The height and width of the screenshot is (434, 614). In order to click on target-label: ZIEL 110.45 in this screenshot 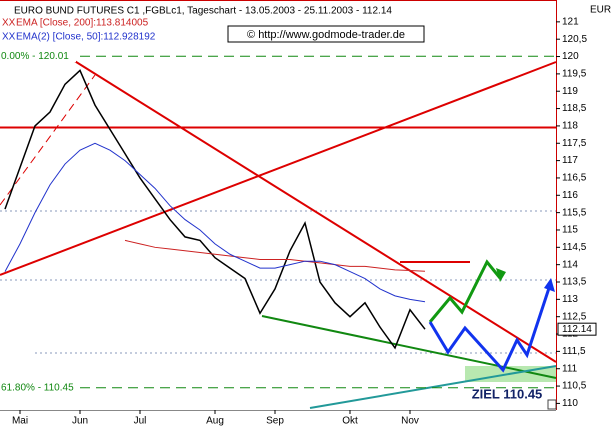, I will do `click(507, 393)`.